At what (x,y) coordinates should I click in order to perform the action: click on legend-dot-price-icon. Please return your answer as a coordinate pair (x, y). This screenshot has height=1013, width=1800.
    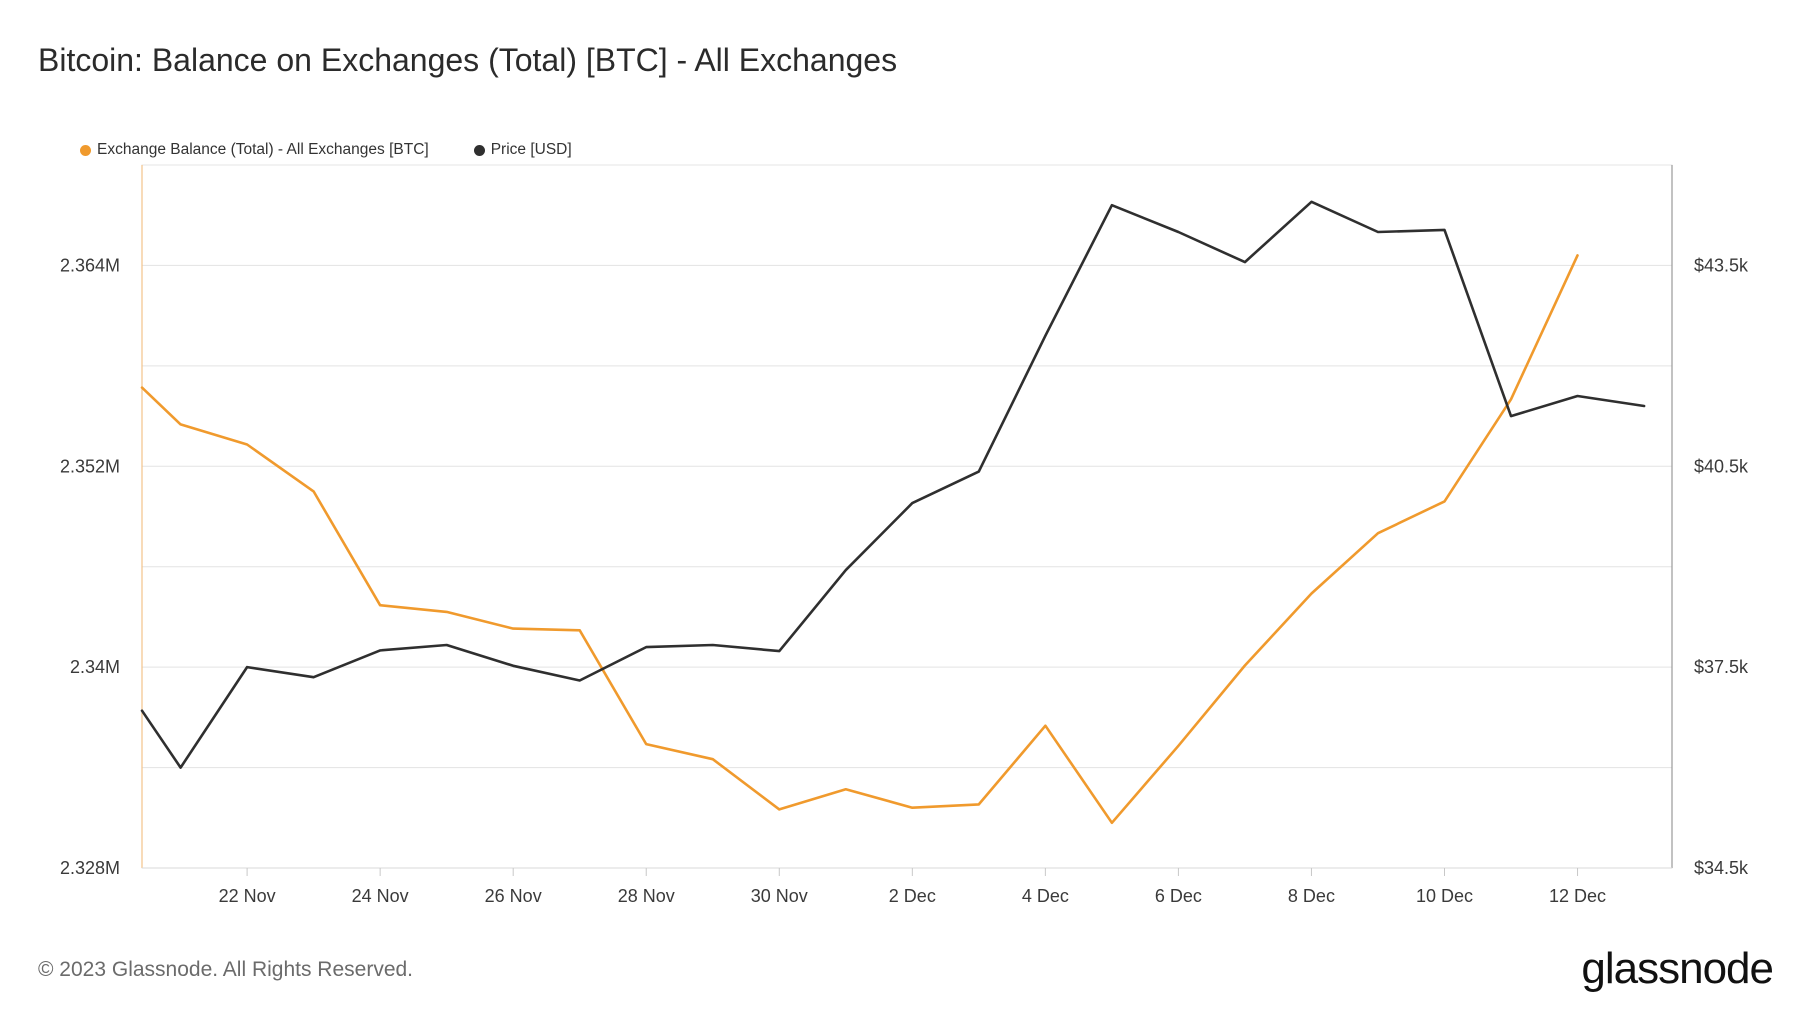
    Looking at the image, I should click on (479, 150).